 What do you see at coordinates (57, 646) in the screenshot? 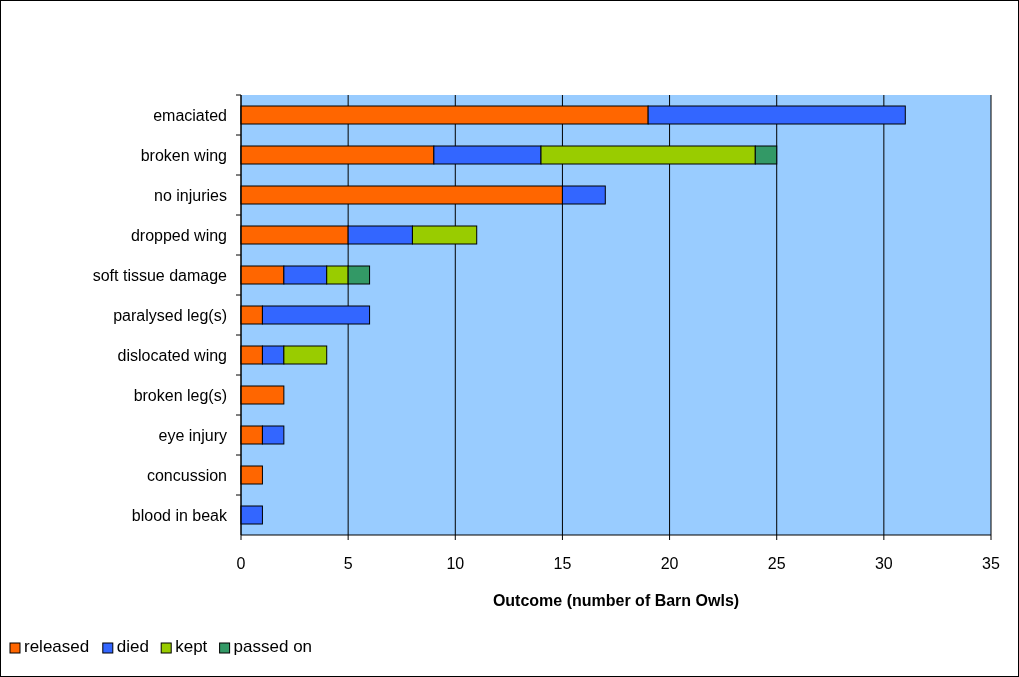
I see `legend-label: released` at bounding box center [57, 646].